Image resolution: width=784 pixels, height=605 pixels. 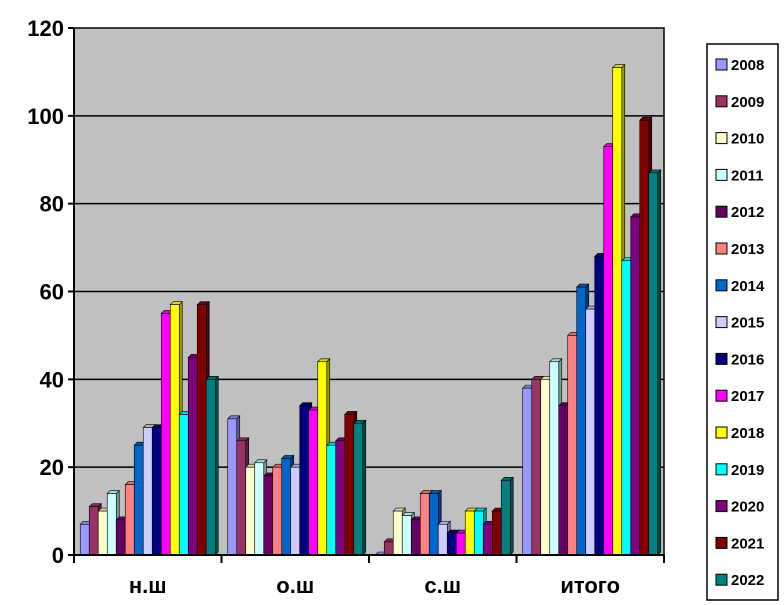 What do you see at coordinates (747, 139) in the screenshot?
I see `legend-label: 2010` at bounding box center [747, 139].